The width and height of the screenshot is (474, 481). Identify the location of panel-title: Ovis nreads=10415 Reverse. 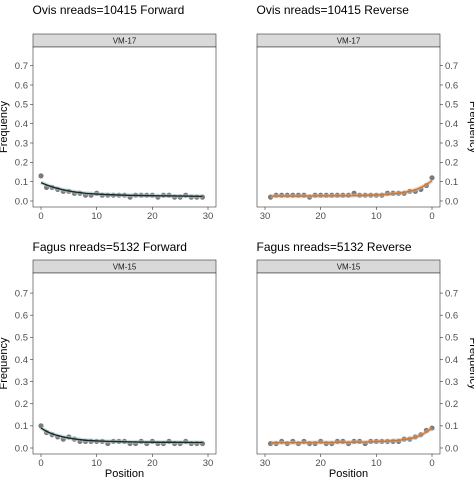
(333, 10).